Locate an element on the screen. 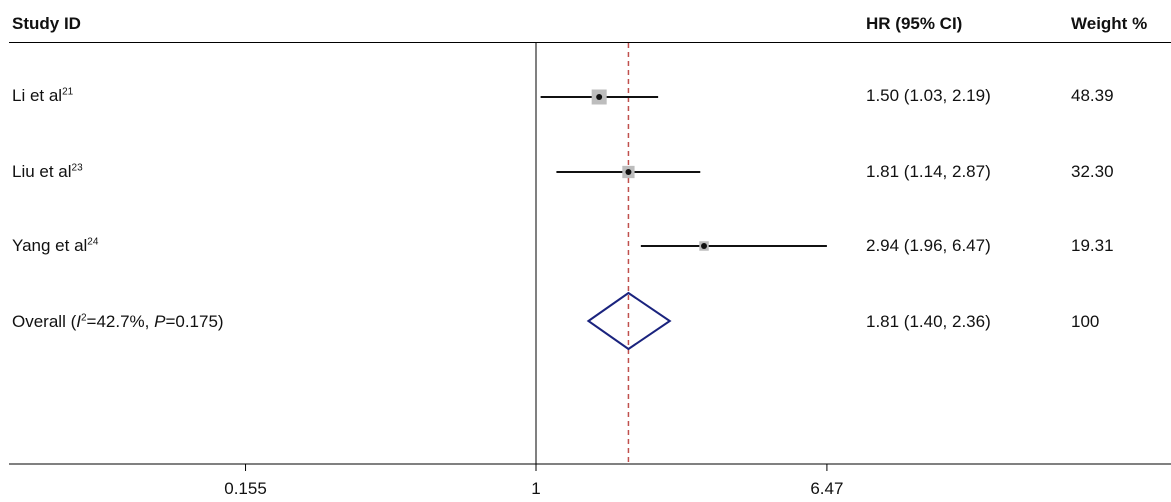 The height and width of the screenshot is (502, 1171). study-label: Yang et al24 is located at coordinates (55, 245).